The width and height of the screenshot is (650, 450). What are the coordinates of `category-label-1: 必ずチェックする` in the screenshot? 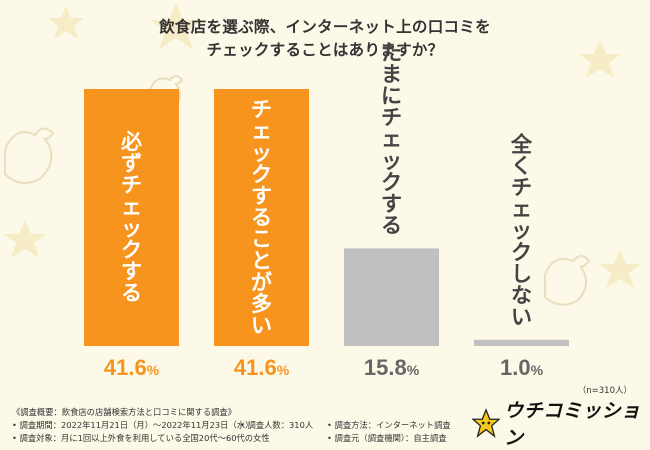 It's located at (131, 217).